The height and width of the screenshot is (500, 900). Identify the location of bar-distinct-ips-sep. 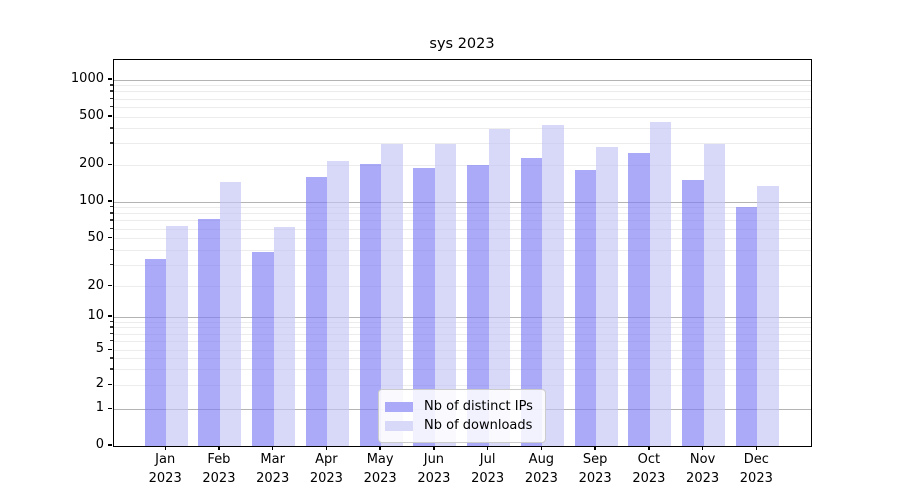
(585, 308).